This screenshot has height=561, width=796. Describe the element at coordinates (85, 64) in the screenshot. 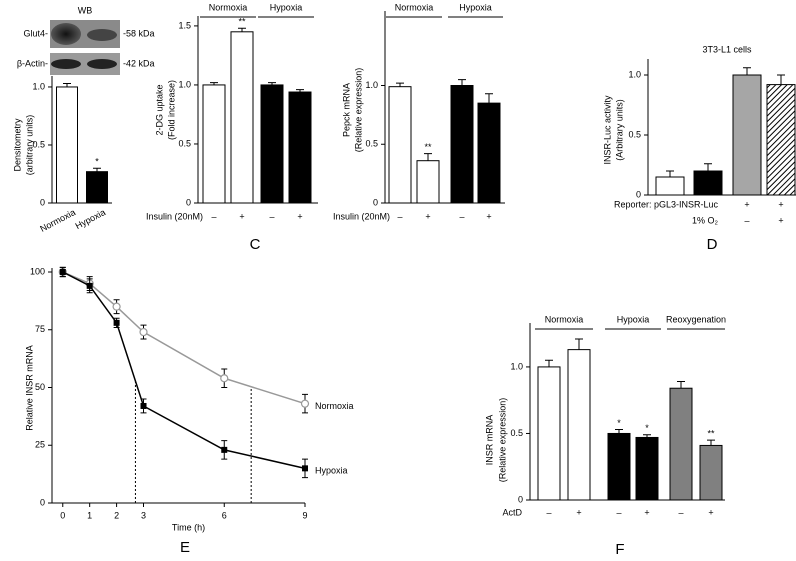

I see `blot-actin` at that location.